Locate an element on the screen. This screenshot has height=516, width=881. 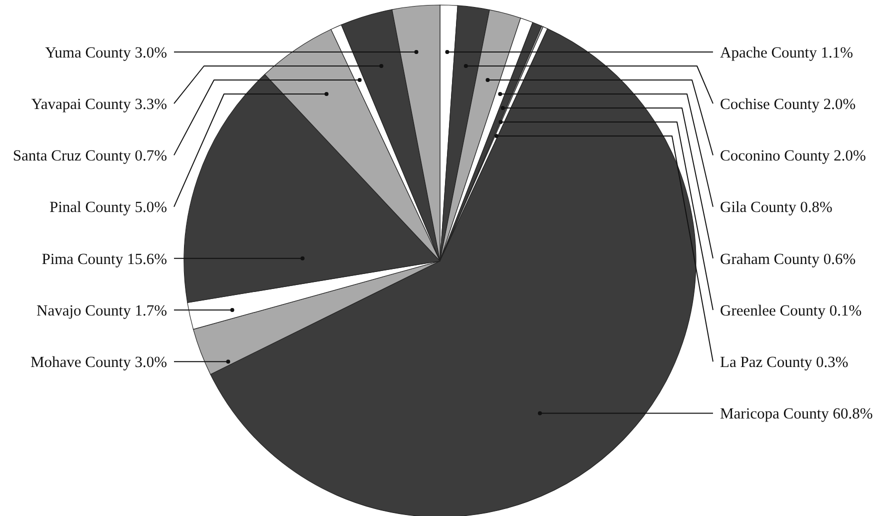
slice-label: Santa Cruz County 0.7% is located at coordinates (90, 156).